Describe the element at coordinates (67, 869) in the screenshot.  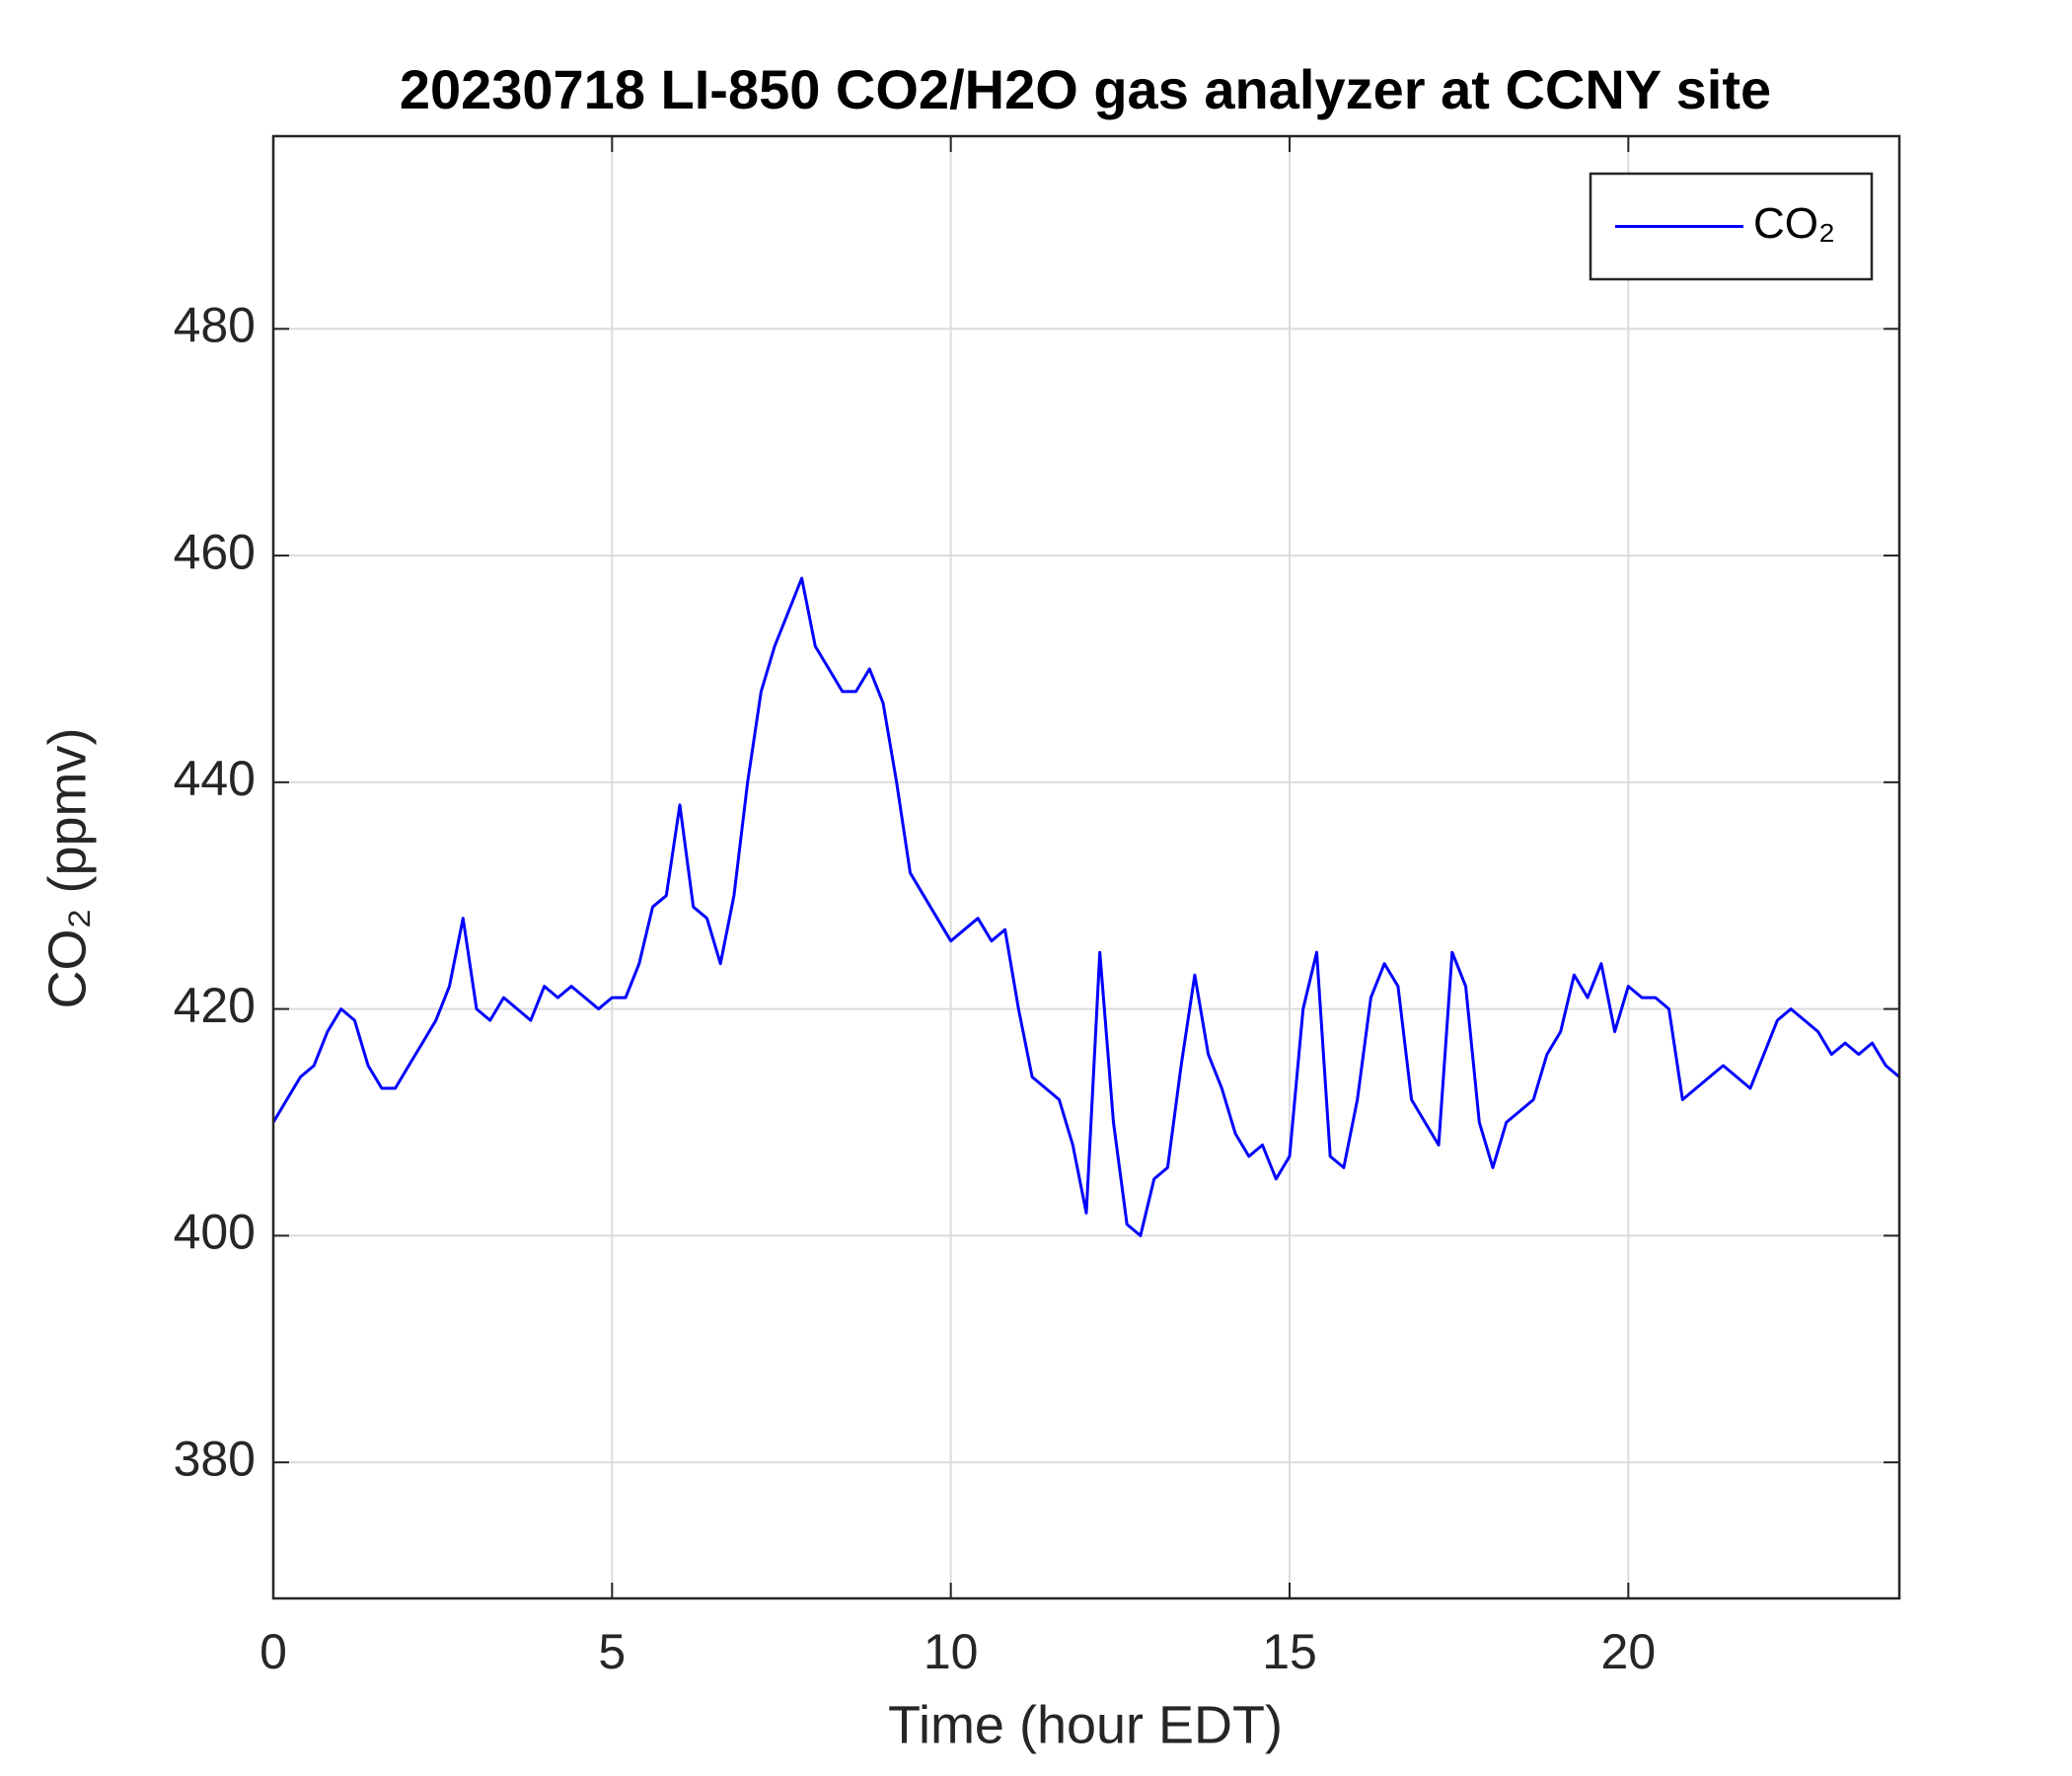
I see `y-axis-label: CO₂ (ppmv)` at that location.